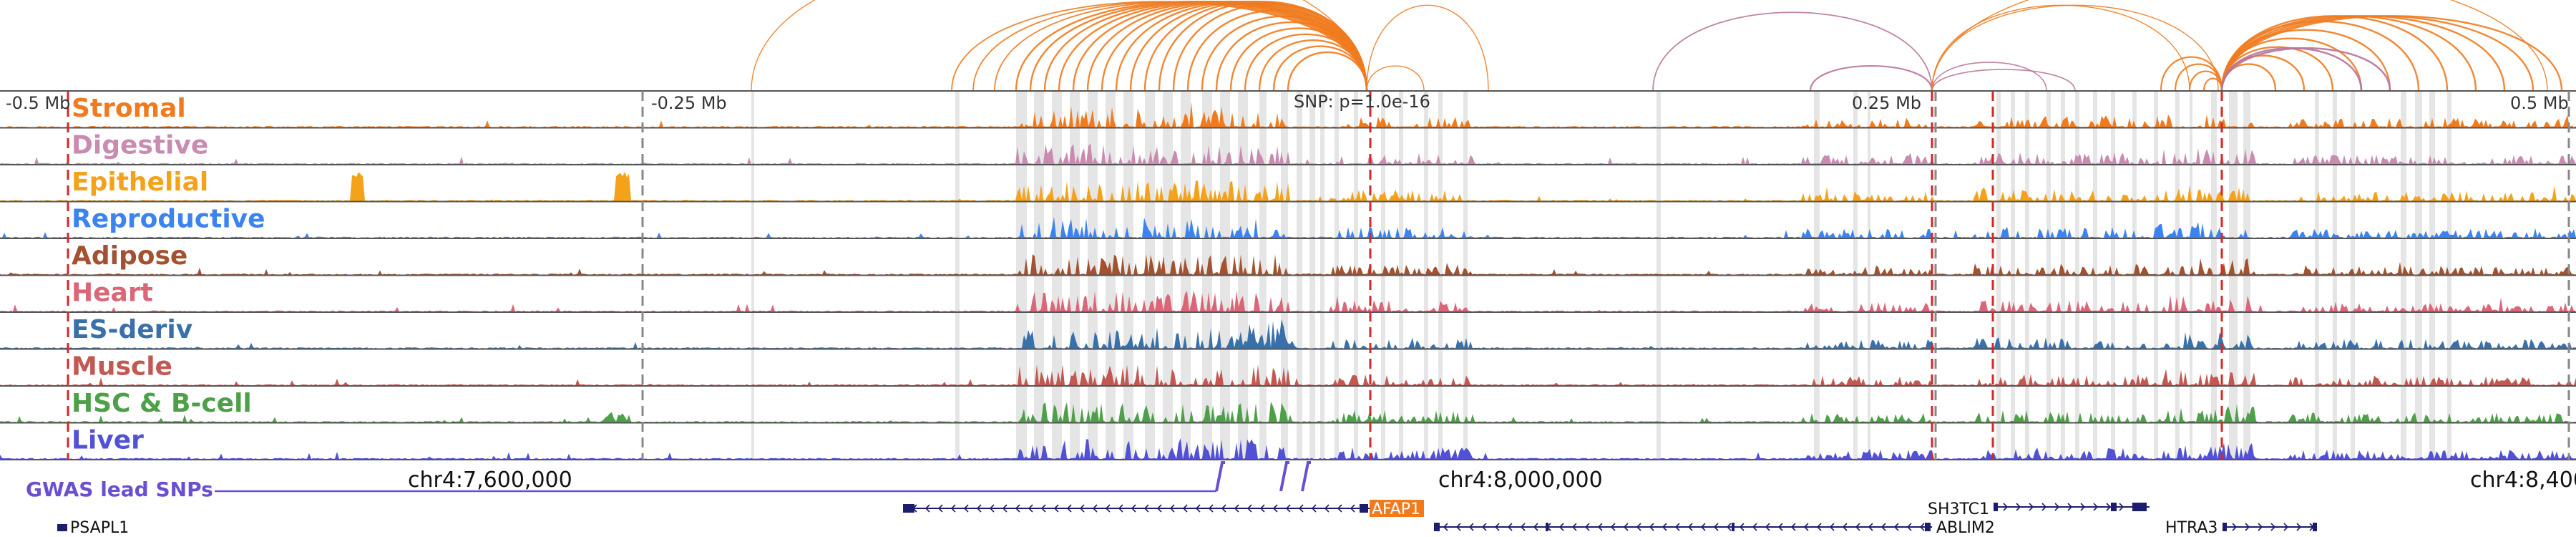 Image resolution: width=2576 pixels, height=537 pixels. I want to click on track-reproductive, so click(1288, 227).